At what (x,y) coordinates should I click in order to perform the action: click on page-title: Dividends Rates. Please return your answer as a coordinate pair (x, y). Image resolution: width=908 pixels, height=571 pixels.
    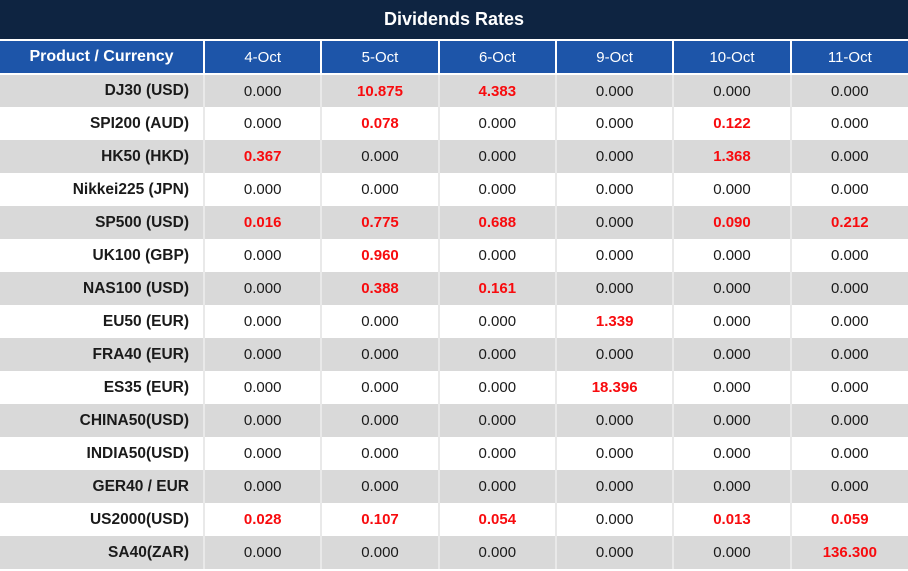
    Looking at the image, I should click on (454, 19).